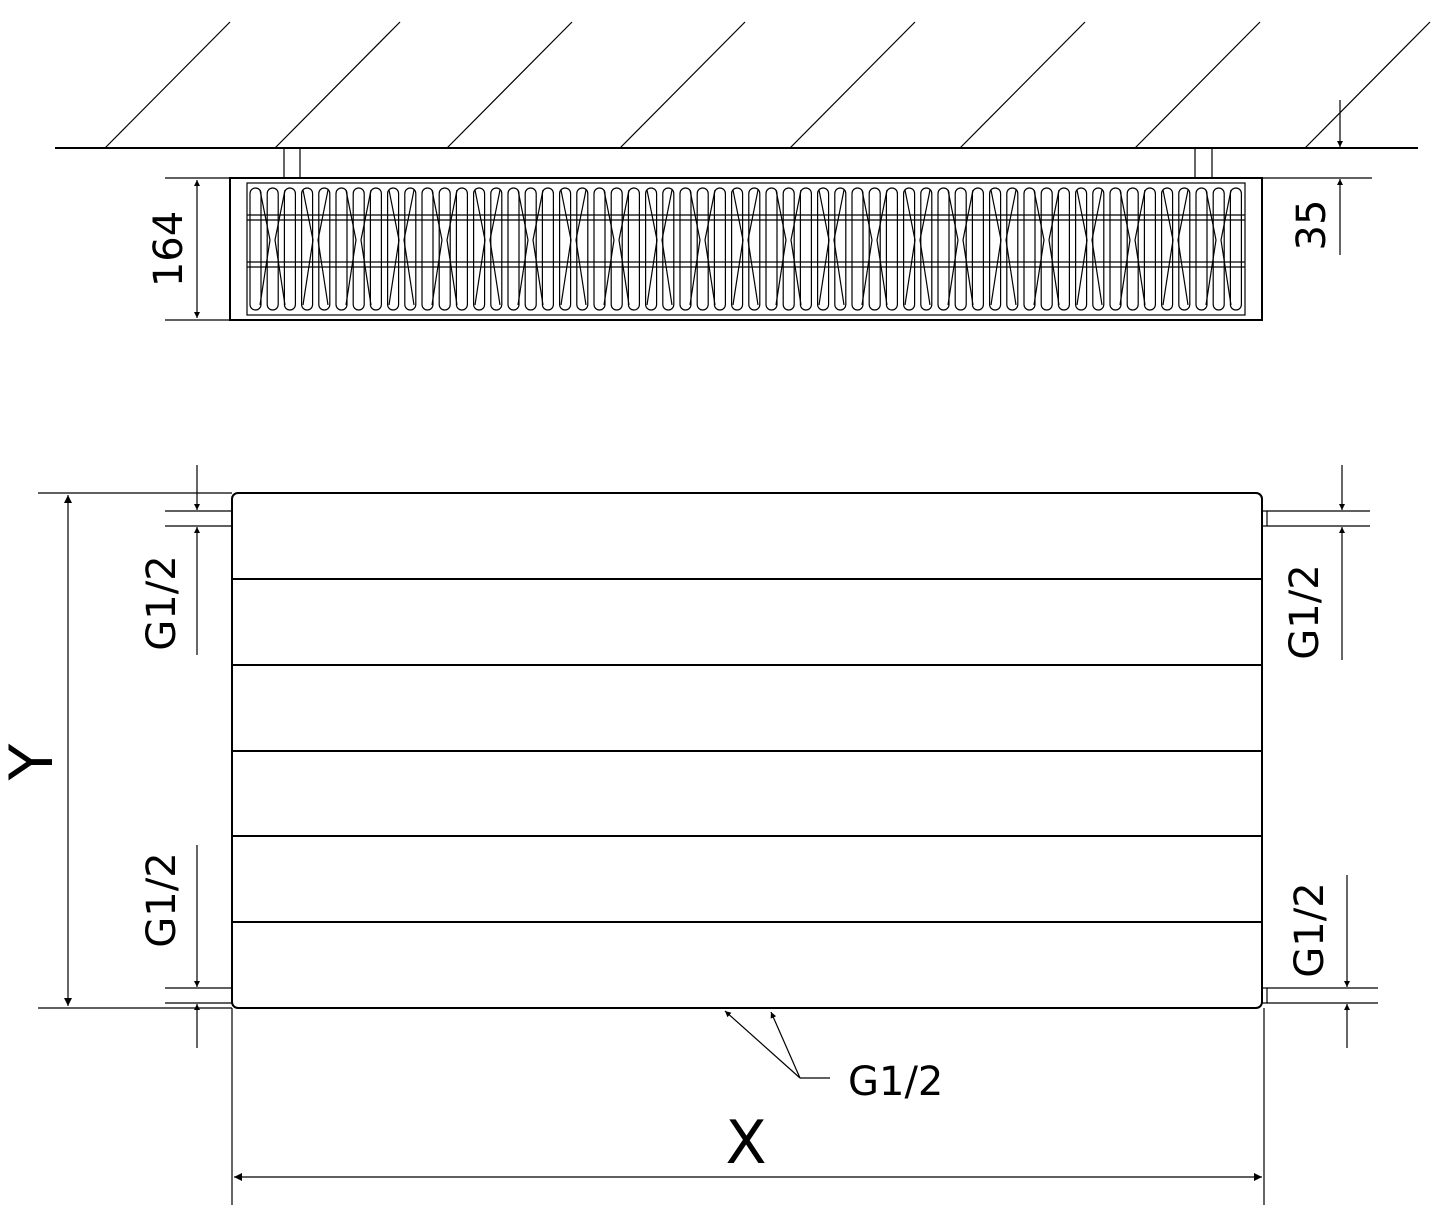 The image size is (1439, 1211). Describe the element at coordinates (1318, 562) in the screenshot. I see `right-top-connection-dimension: G1/2` at that location.